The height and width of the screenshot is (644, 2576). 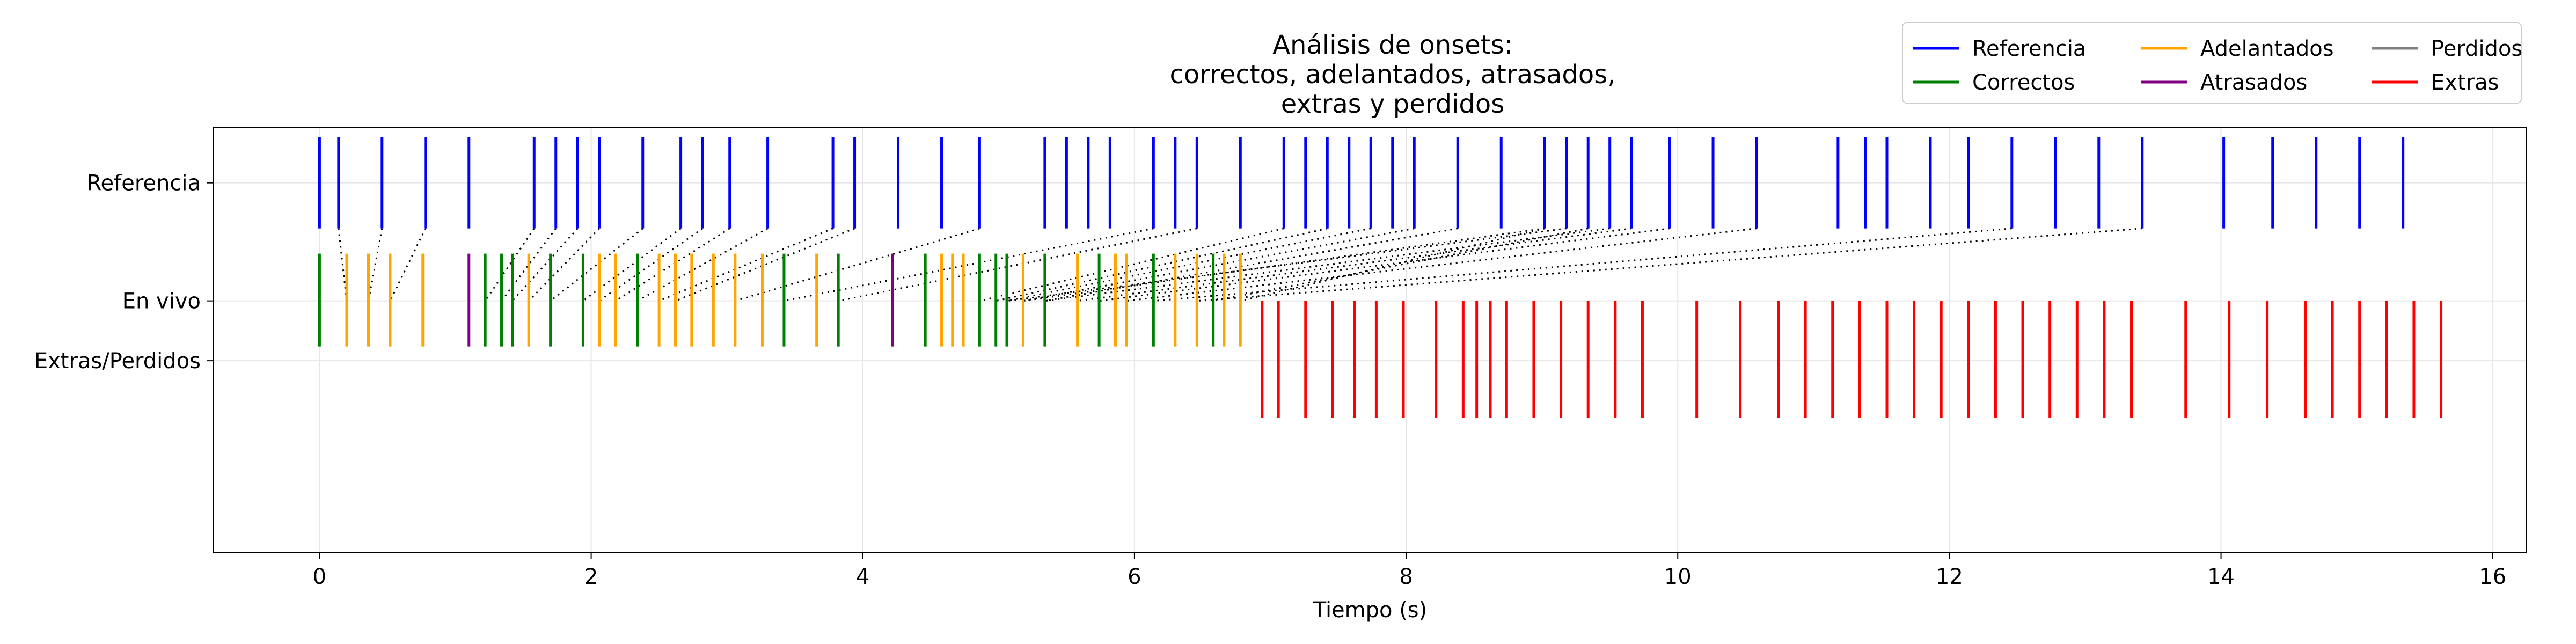 What do you see at coordinates (1406, 577) in the screenshot?
I see `x-tick-label: 8` at bounding box center [1406, 577].